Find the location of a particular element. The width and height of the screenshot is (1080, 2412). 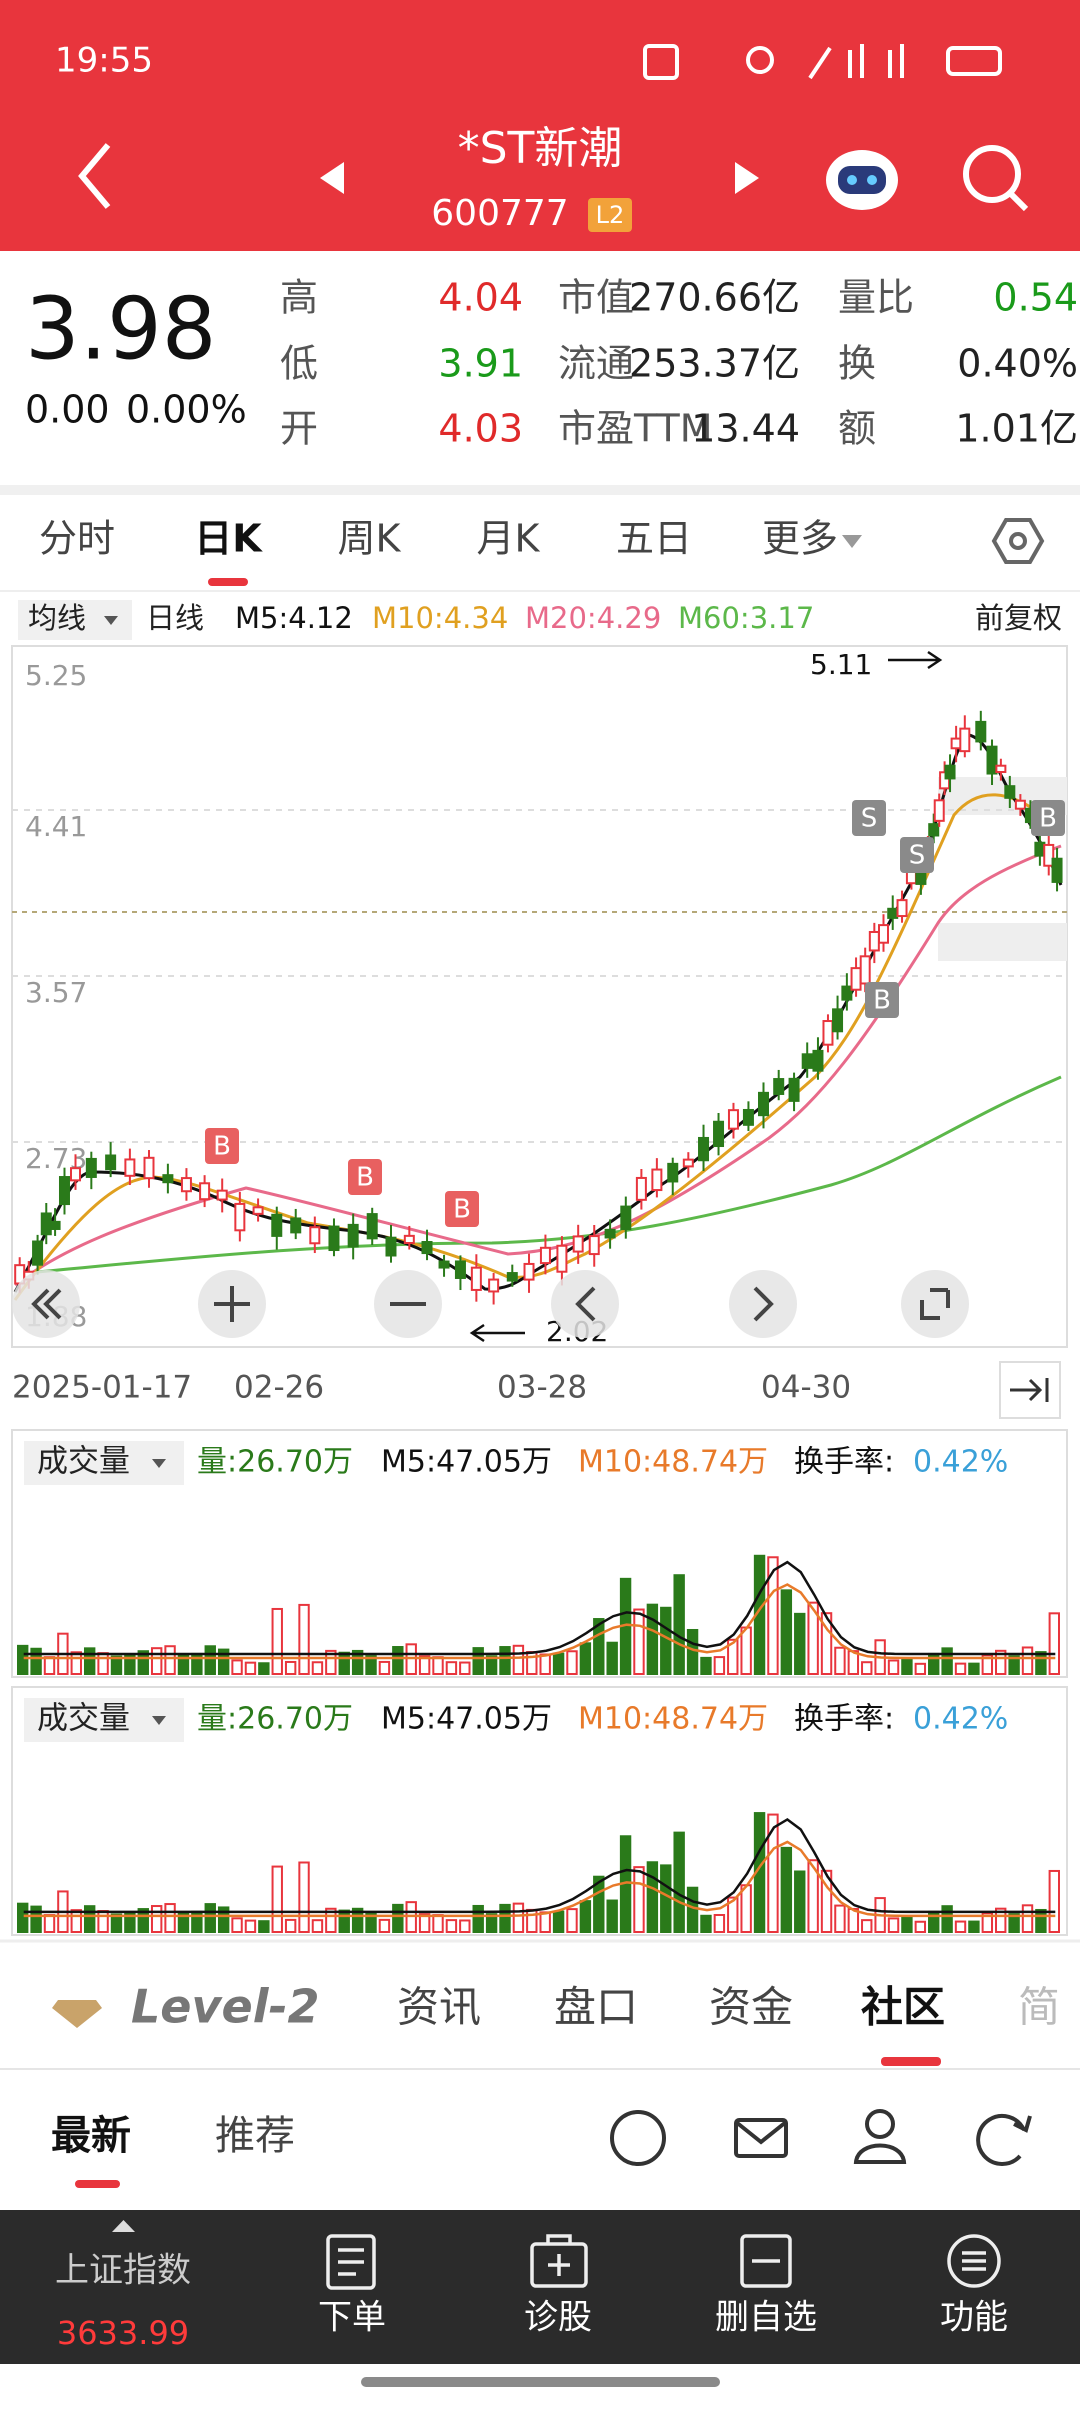

ma-value: M60:3.17 is located at coordinates (746, 618).